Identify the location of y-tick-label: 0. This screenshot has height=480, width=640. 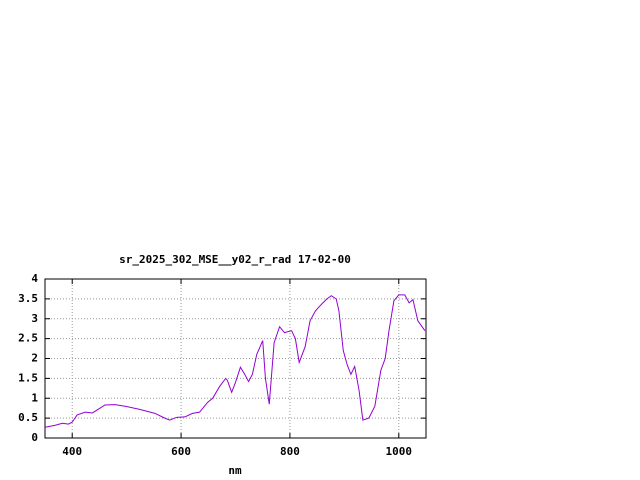
(34, 437).